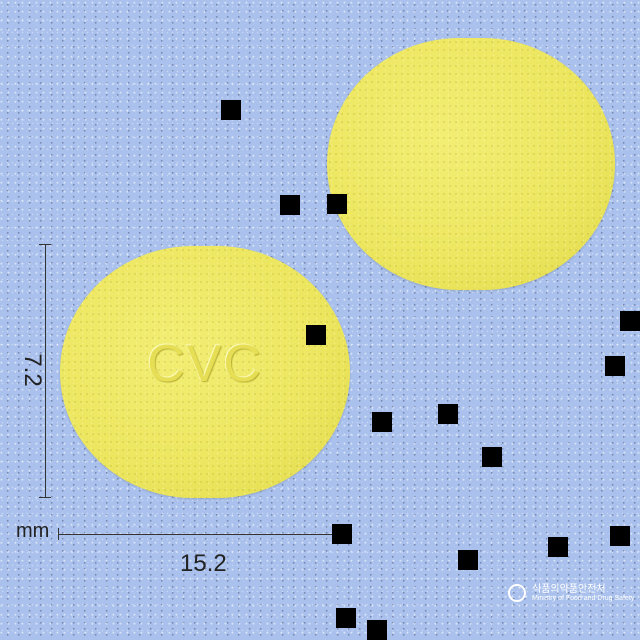 The width and height of the screenshot is (640, 640). I want to click on height-dimension-line, so click(45, 371).